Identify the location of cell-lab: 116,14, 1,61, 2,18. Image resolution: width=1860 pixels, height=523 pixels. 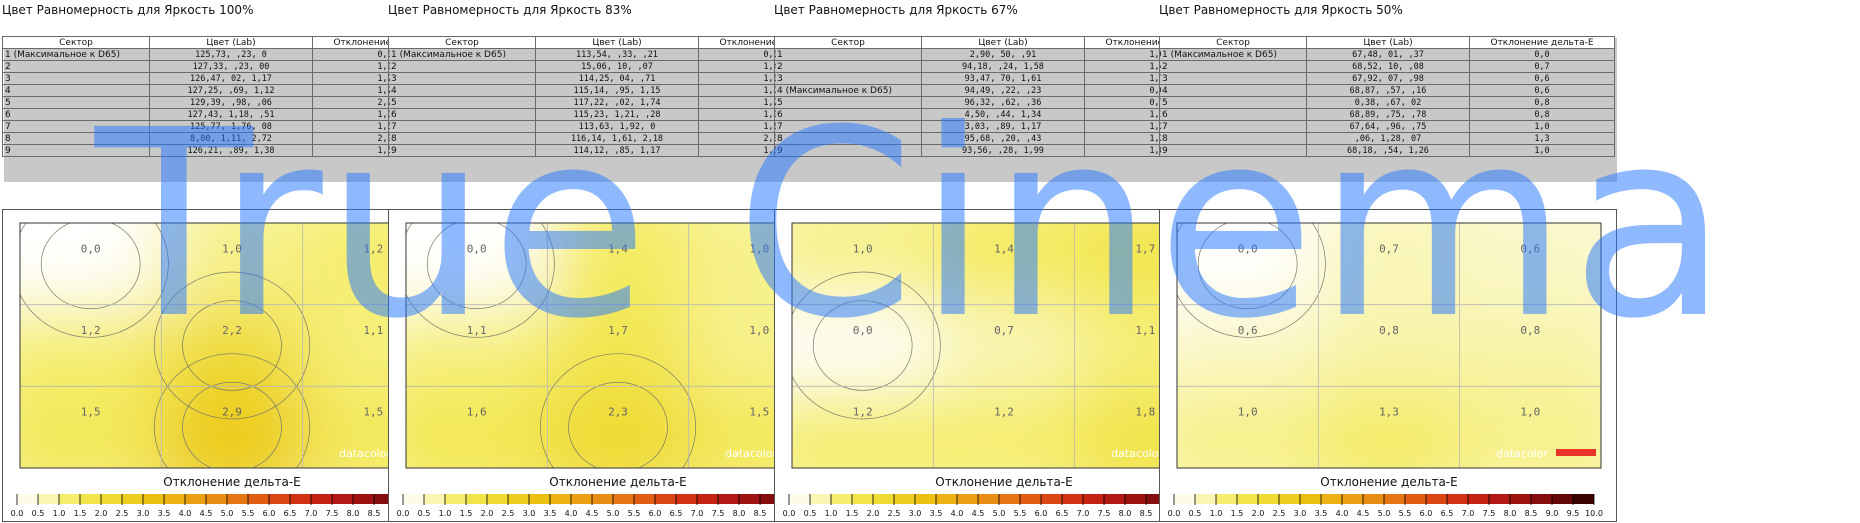
(617, 138).